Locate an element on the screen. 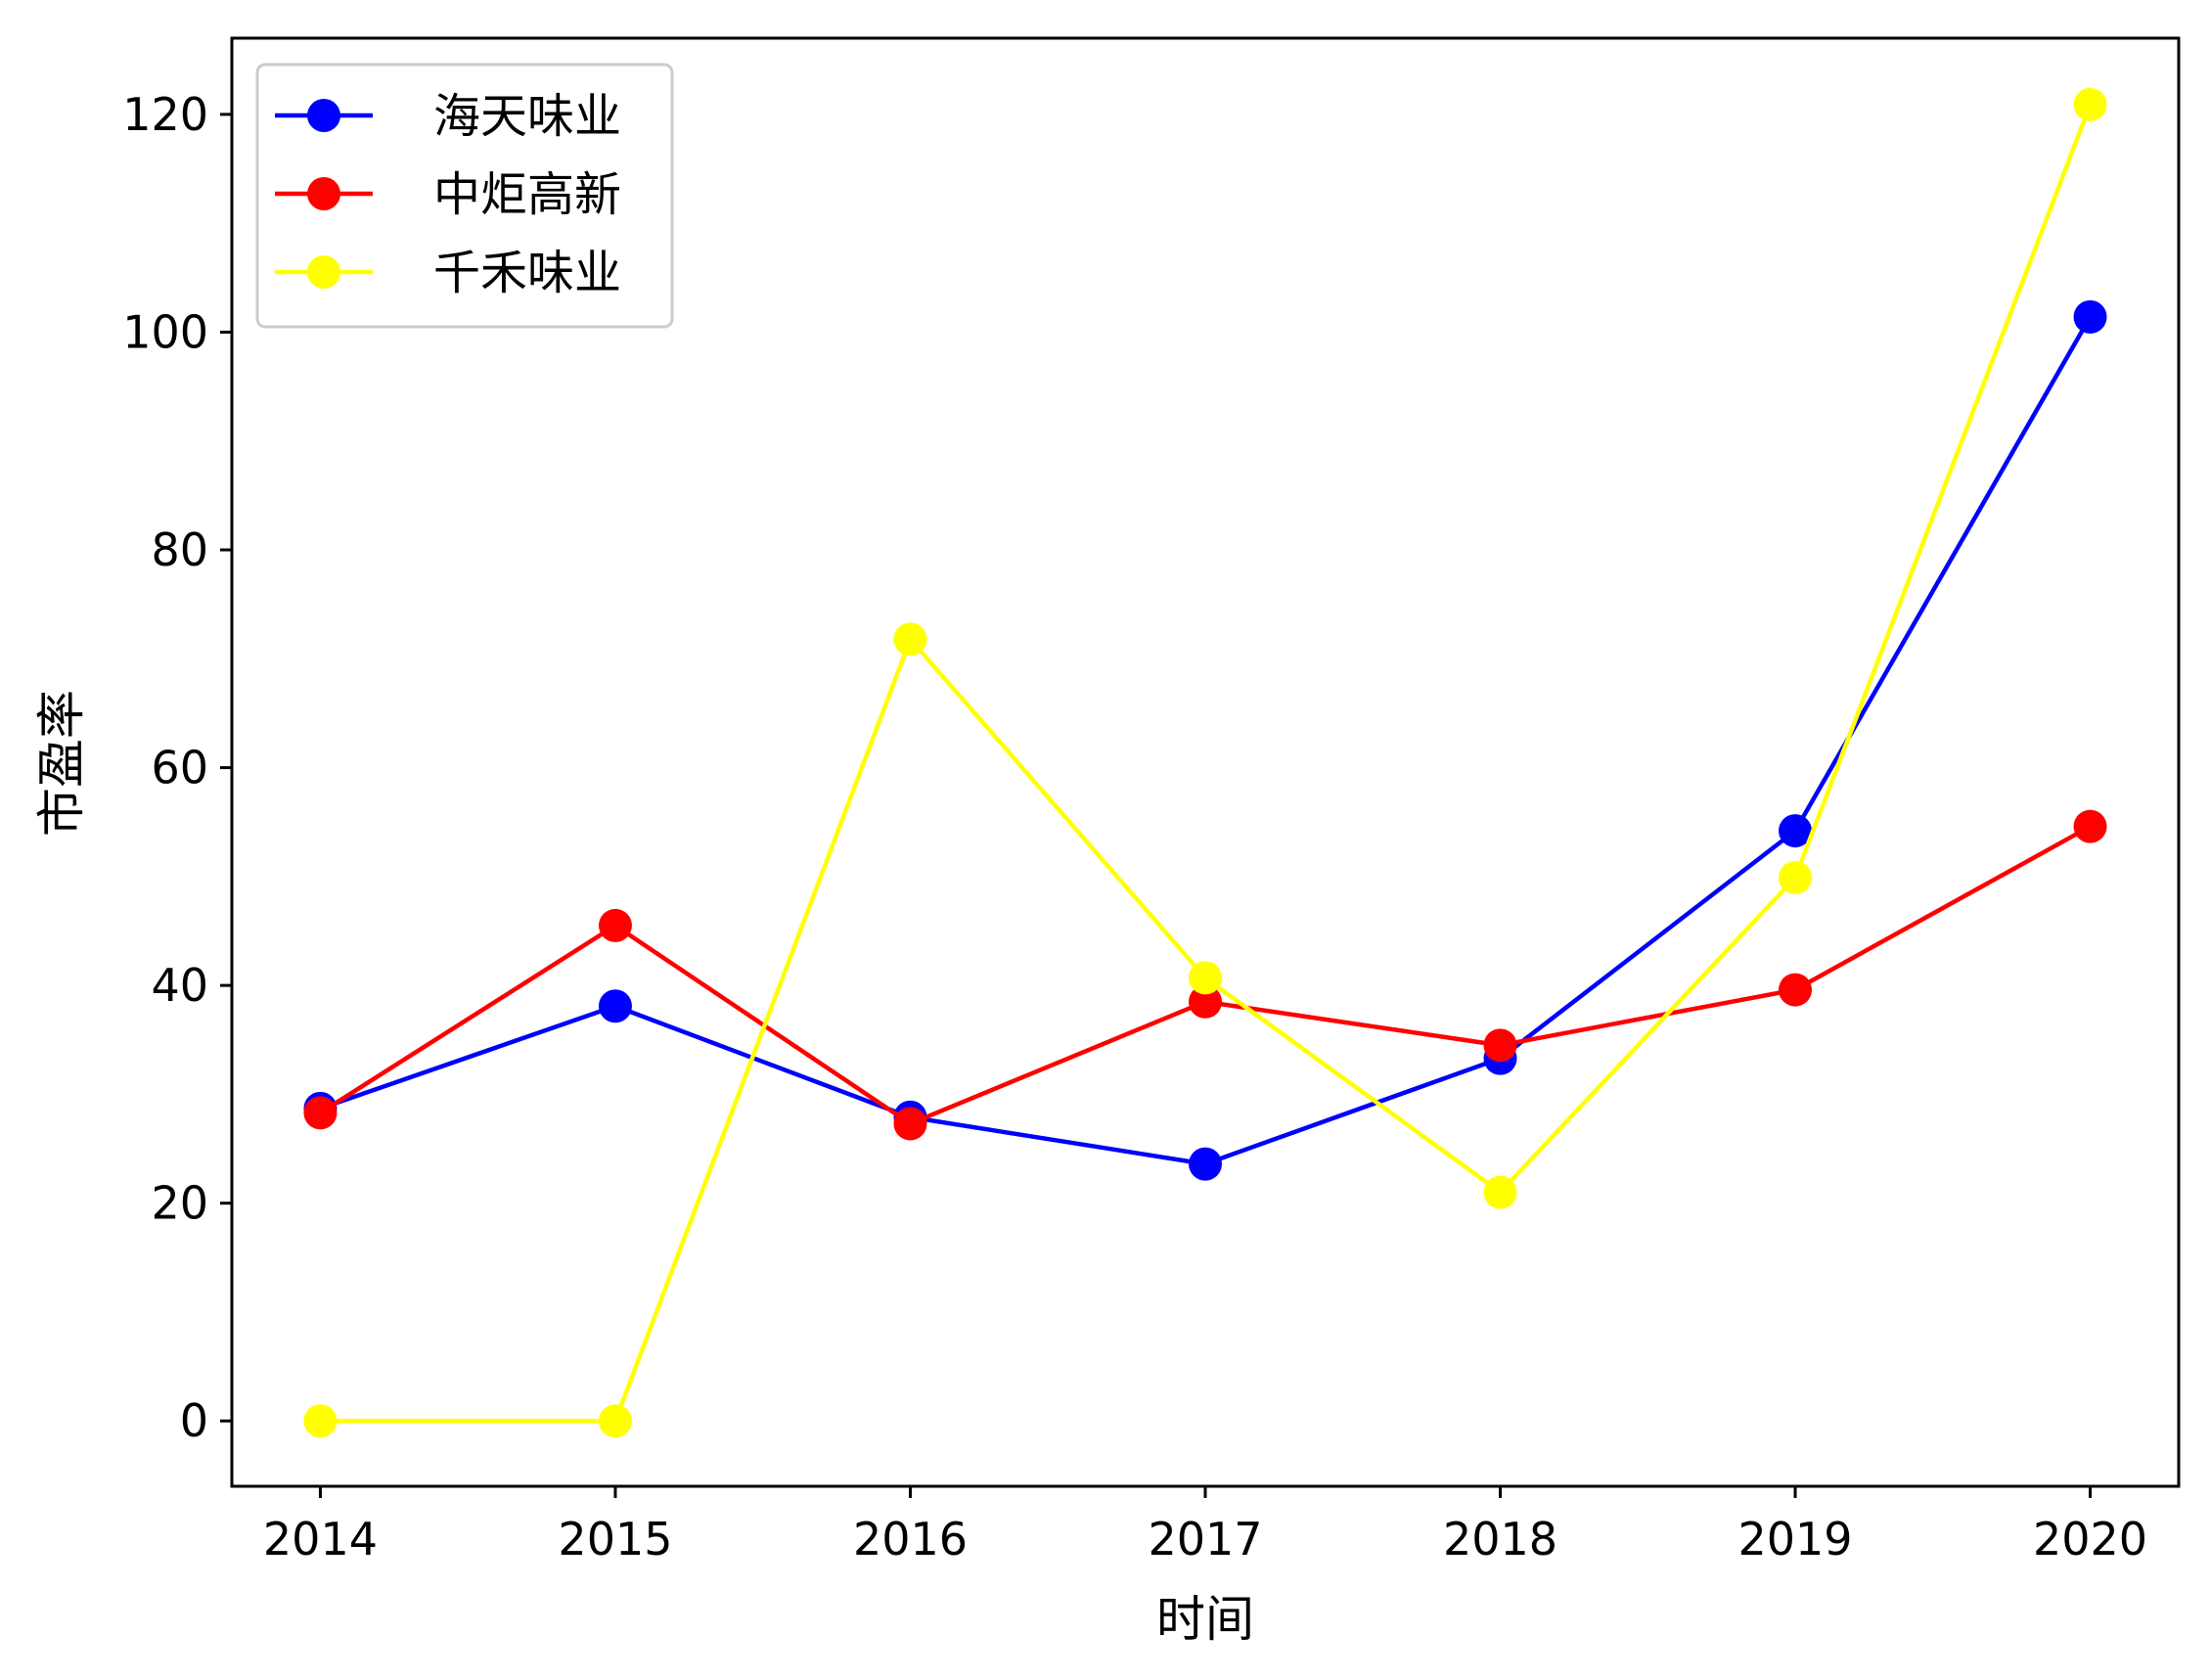 This screenshot has width=2210, height=1680. x-tick-label: 2020 is located at coordinates (2090, 1539).